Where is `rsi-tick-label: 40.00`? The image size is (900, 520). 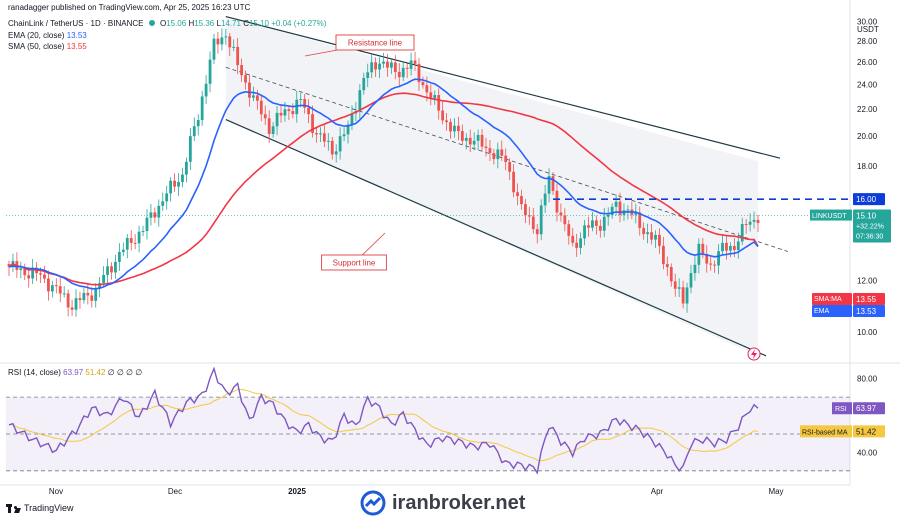
rsi-tick-label: 40.00 is located at coordinates (867, 452).